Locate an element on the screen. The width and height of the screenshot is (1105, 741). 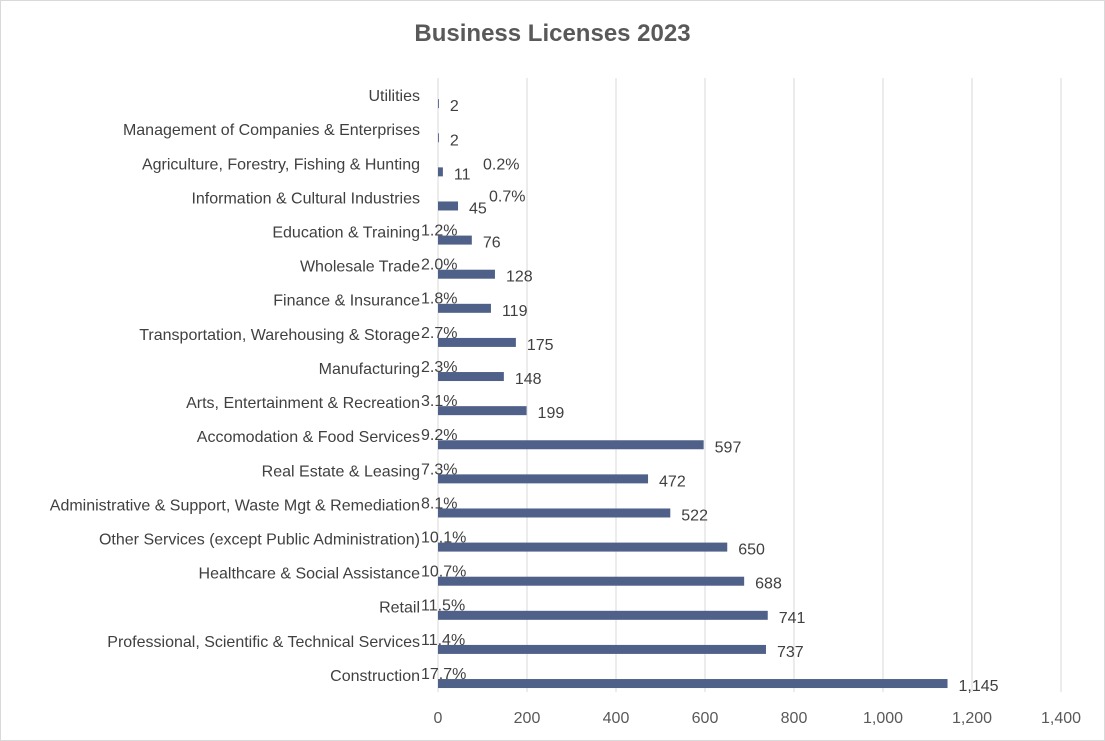
x-tick-label: 1,400 is located at coordinates (1061, 718).